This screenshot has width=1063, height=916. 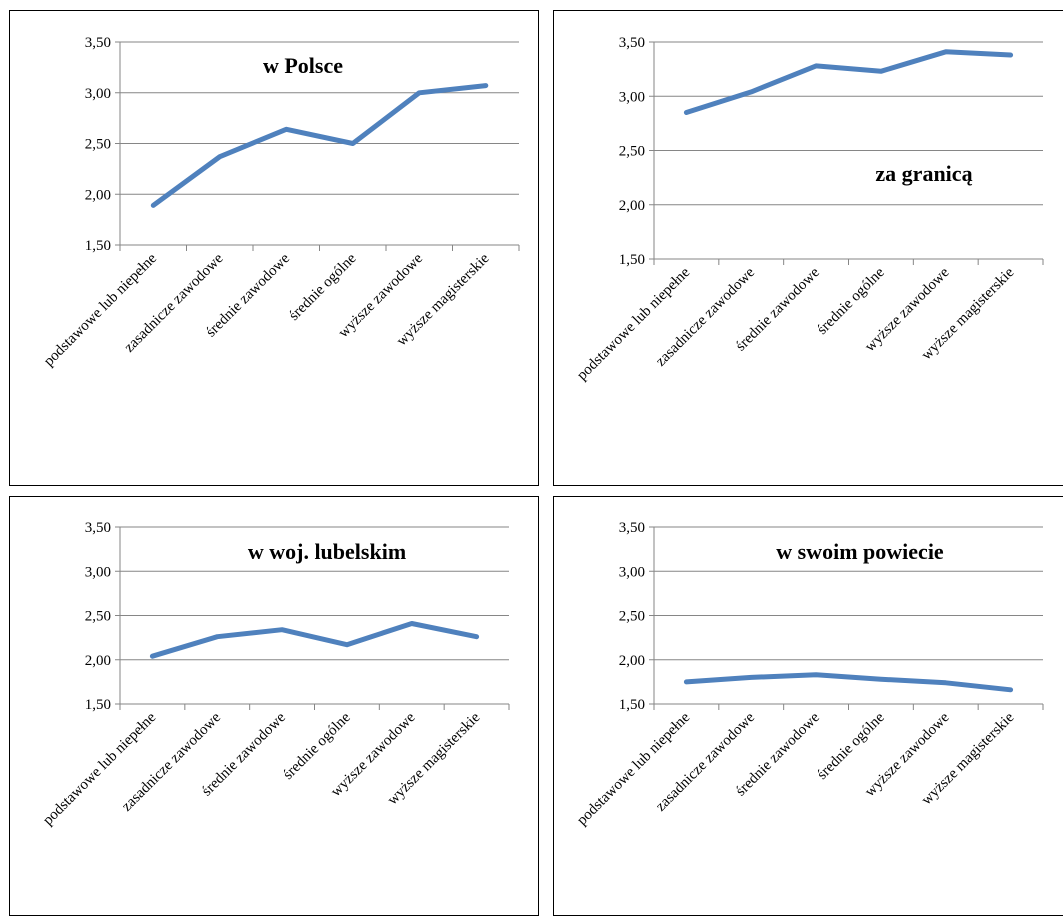 What do you see at coordinates (327, 551) in the screenshot?
I see `chart-title: w woj. lubelskim` at bounding box center [327, 551].